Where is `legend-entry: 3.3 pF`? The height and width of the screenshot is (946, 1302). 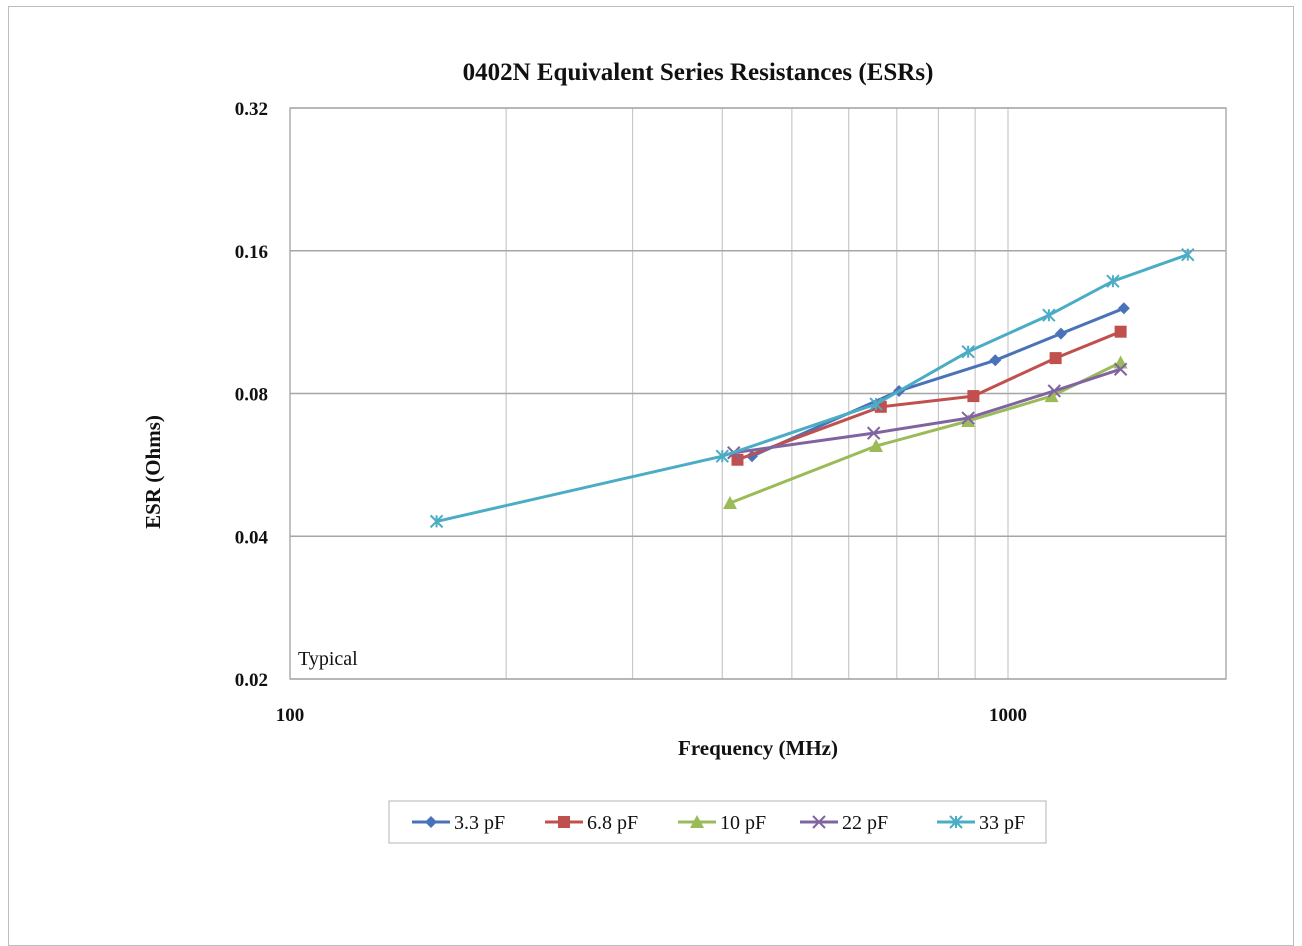 legend-entry: 3.3 pF is located at coordinates (458, 823).